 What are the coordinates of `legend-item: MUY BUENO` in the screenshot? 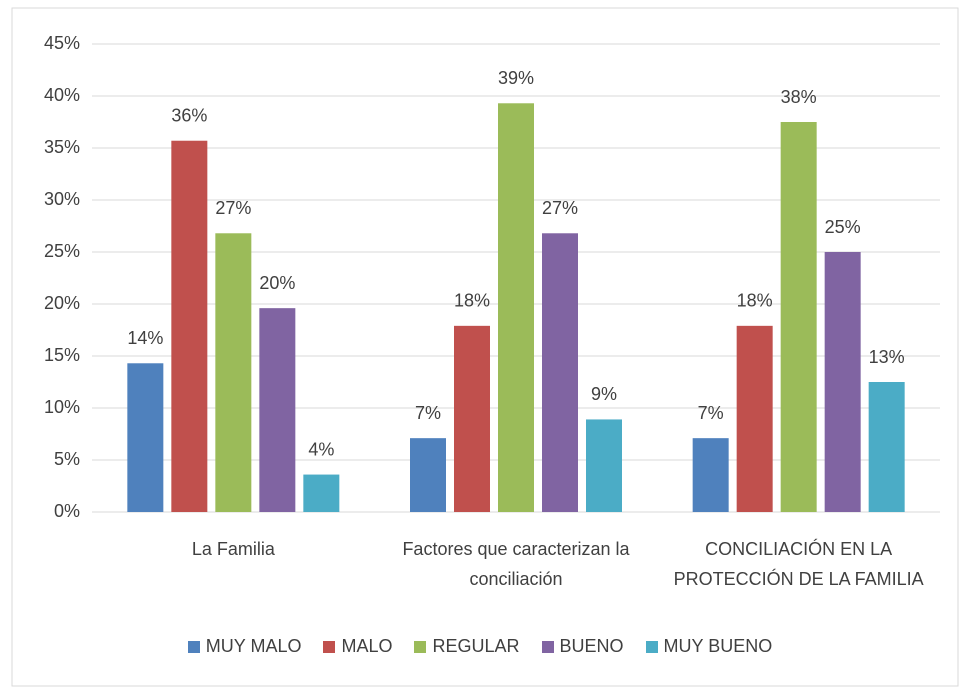 It's located at (709, 646).